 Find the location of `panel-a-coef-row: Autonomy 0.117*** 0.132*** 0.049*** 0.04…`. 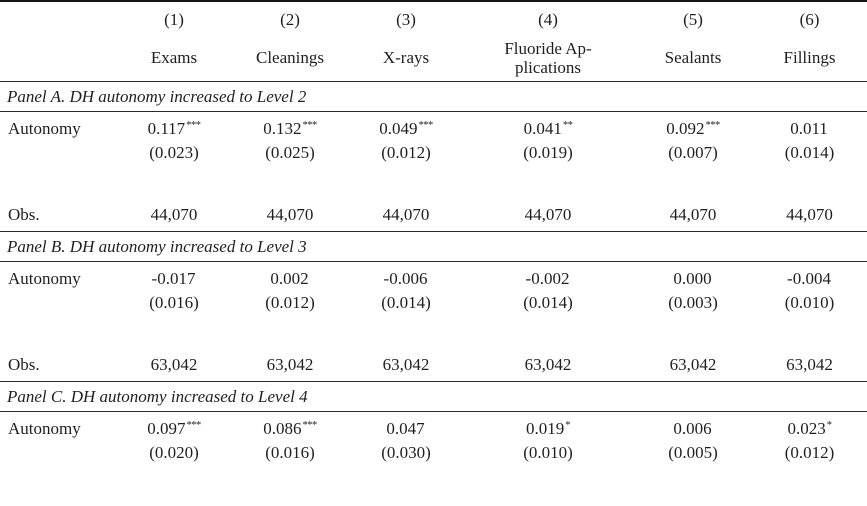

panel-a-coef-row: Autonomy 0.117*** 0.132*** 0.049*** 0.04… is located at coordinates (433, 128).